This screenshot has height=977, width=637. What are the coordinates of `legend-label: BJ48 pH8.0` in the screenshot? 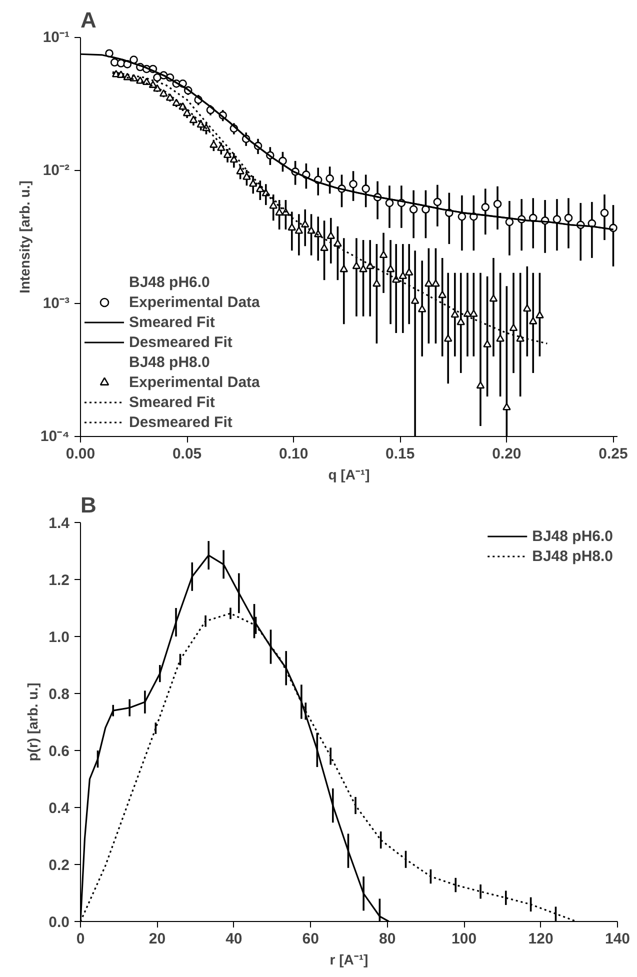 It's located at (572, 556).